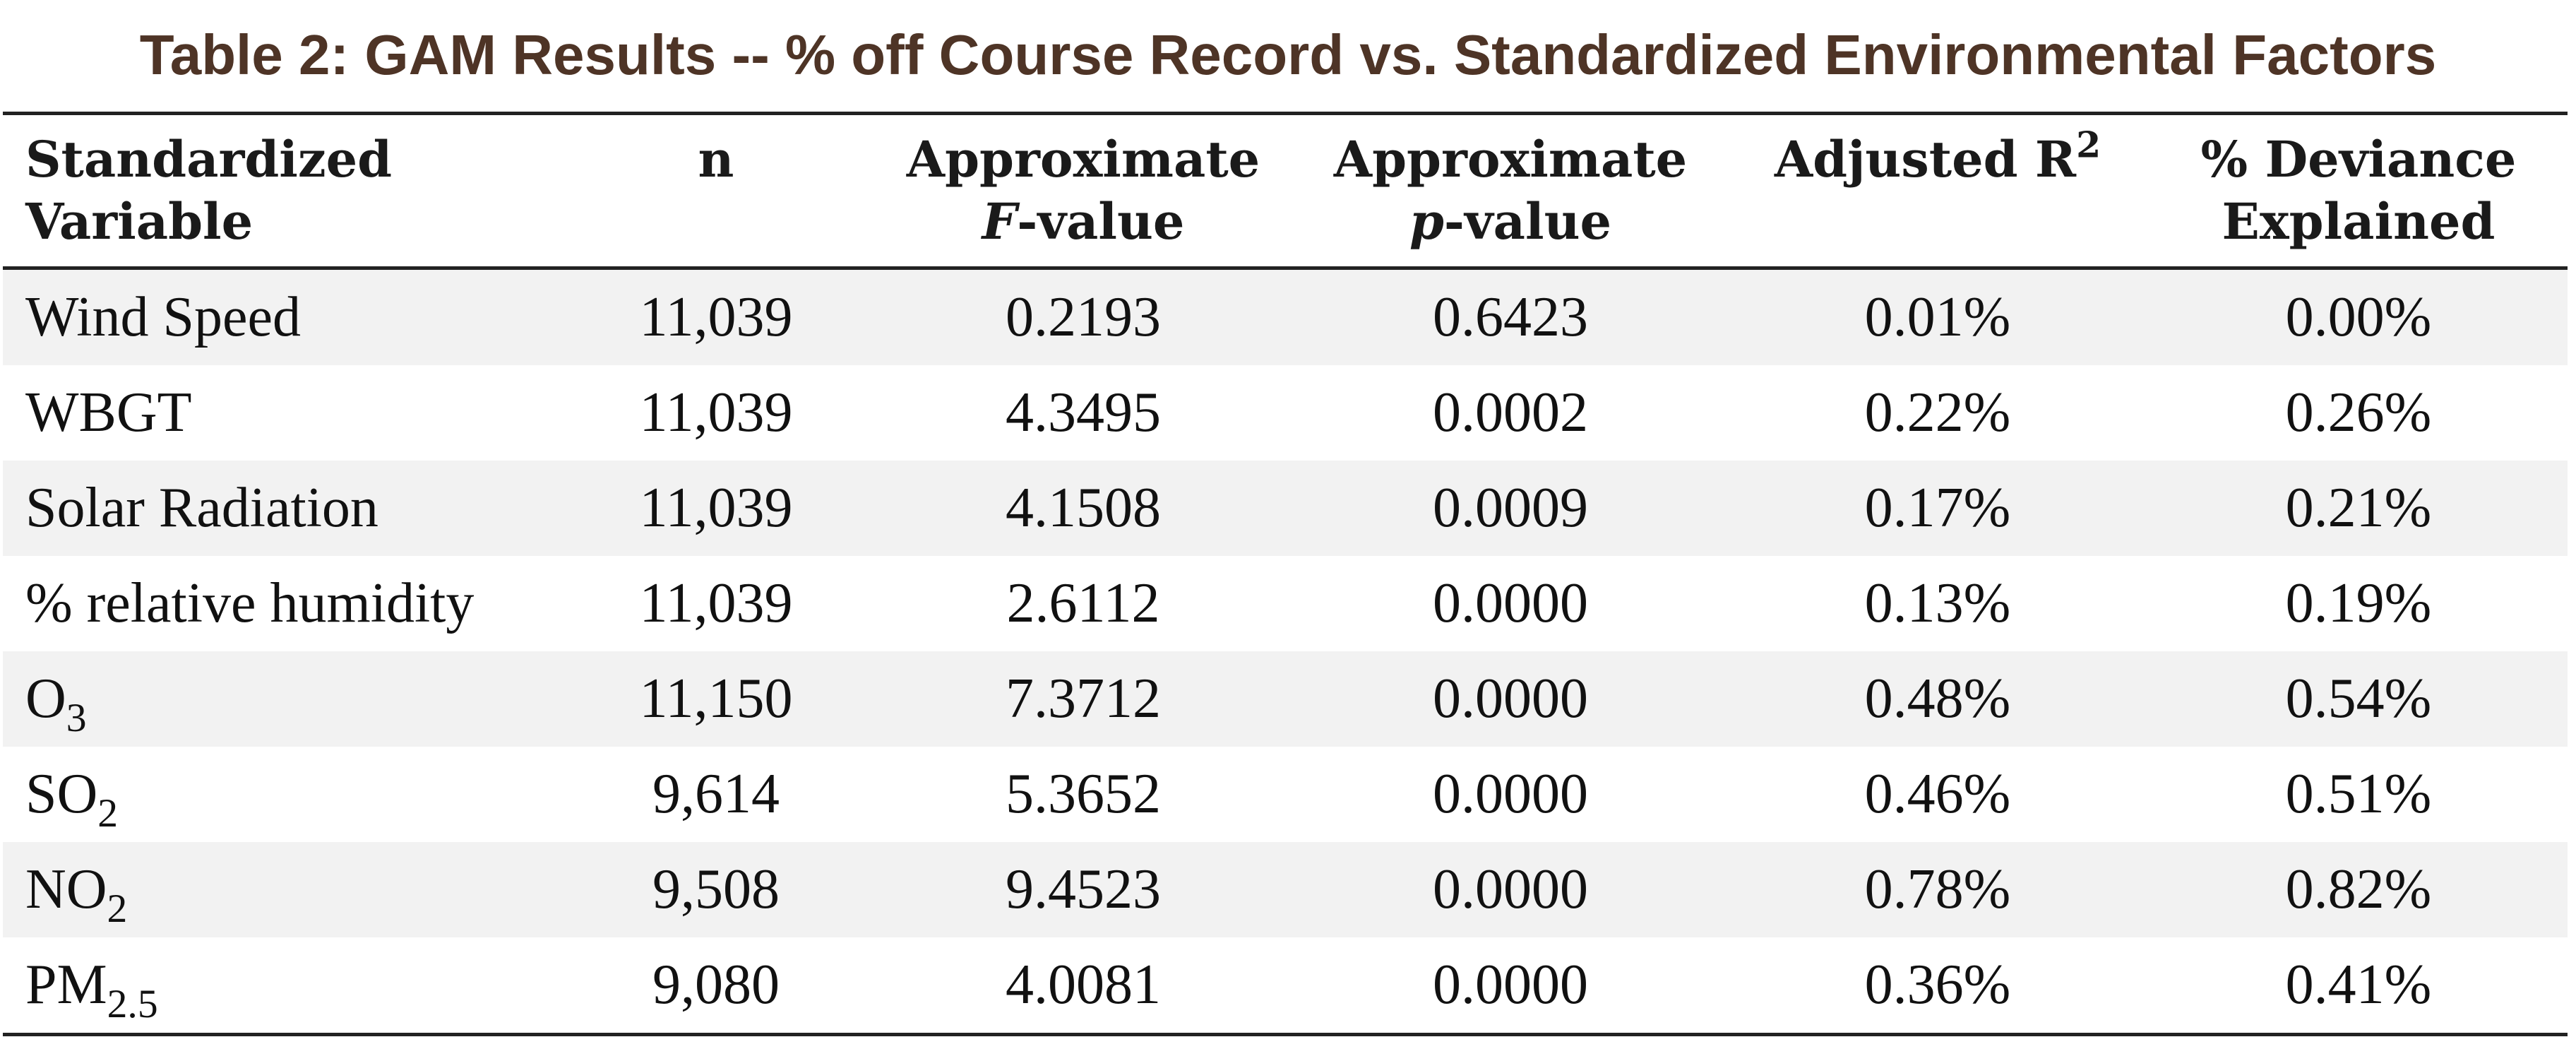  What do you see at coordinates (716, 159) in the screenshot?
I see `header-n-label: n` at bounding box center [716, 159].